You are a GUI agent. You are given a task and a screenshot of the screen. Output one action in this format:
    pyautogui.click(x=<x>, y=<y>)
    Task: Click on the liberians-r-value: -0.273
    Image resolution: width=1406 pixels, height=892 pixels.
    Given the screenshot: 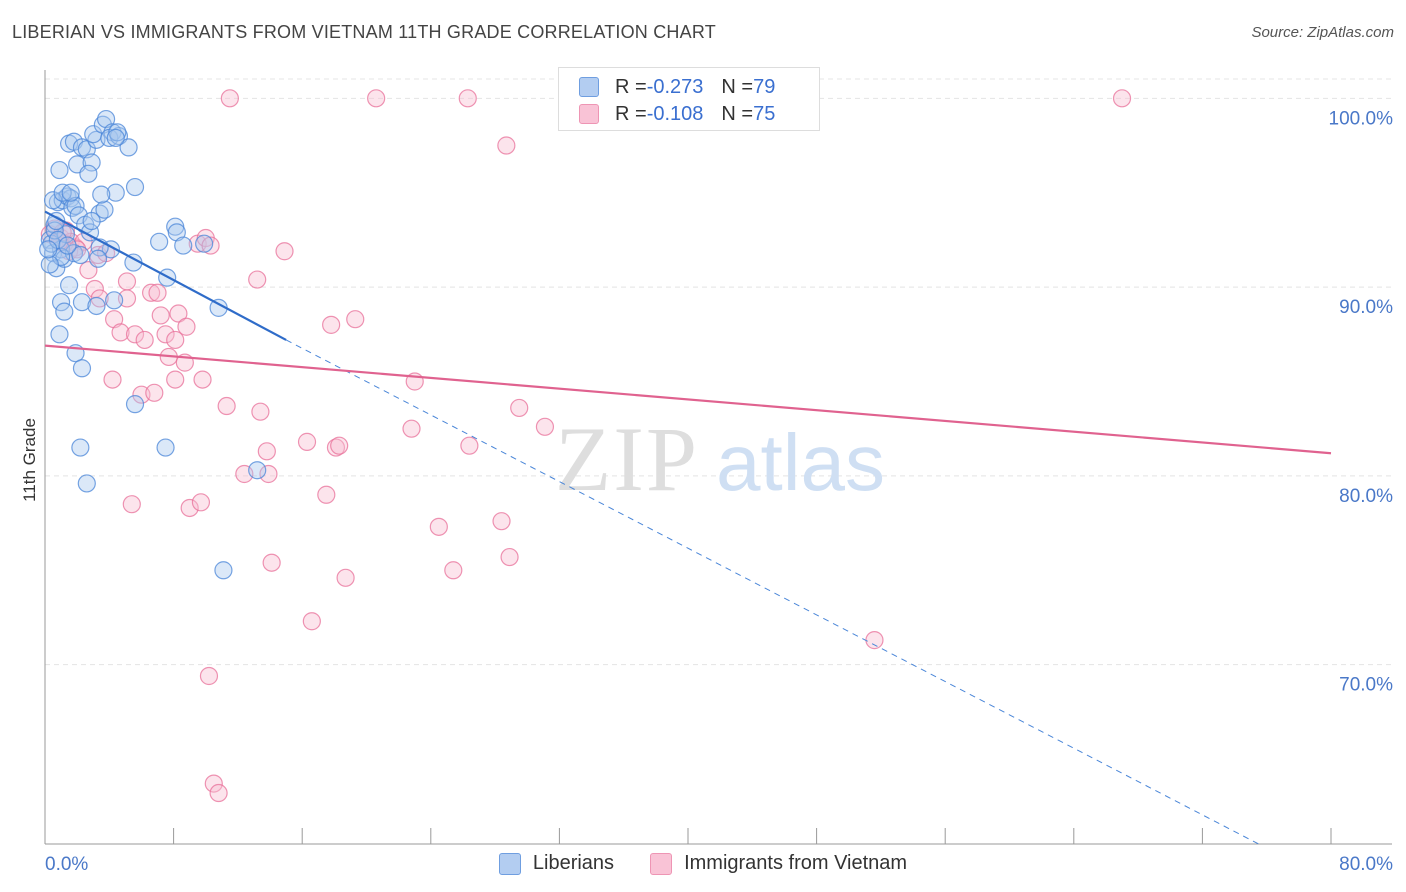 What is the action you would take?
    pyautogui.click(x=675, y=86)
    